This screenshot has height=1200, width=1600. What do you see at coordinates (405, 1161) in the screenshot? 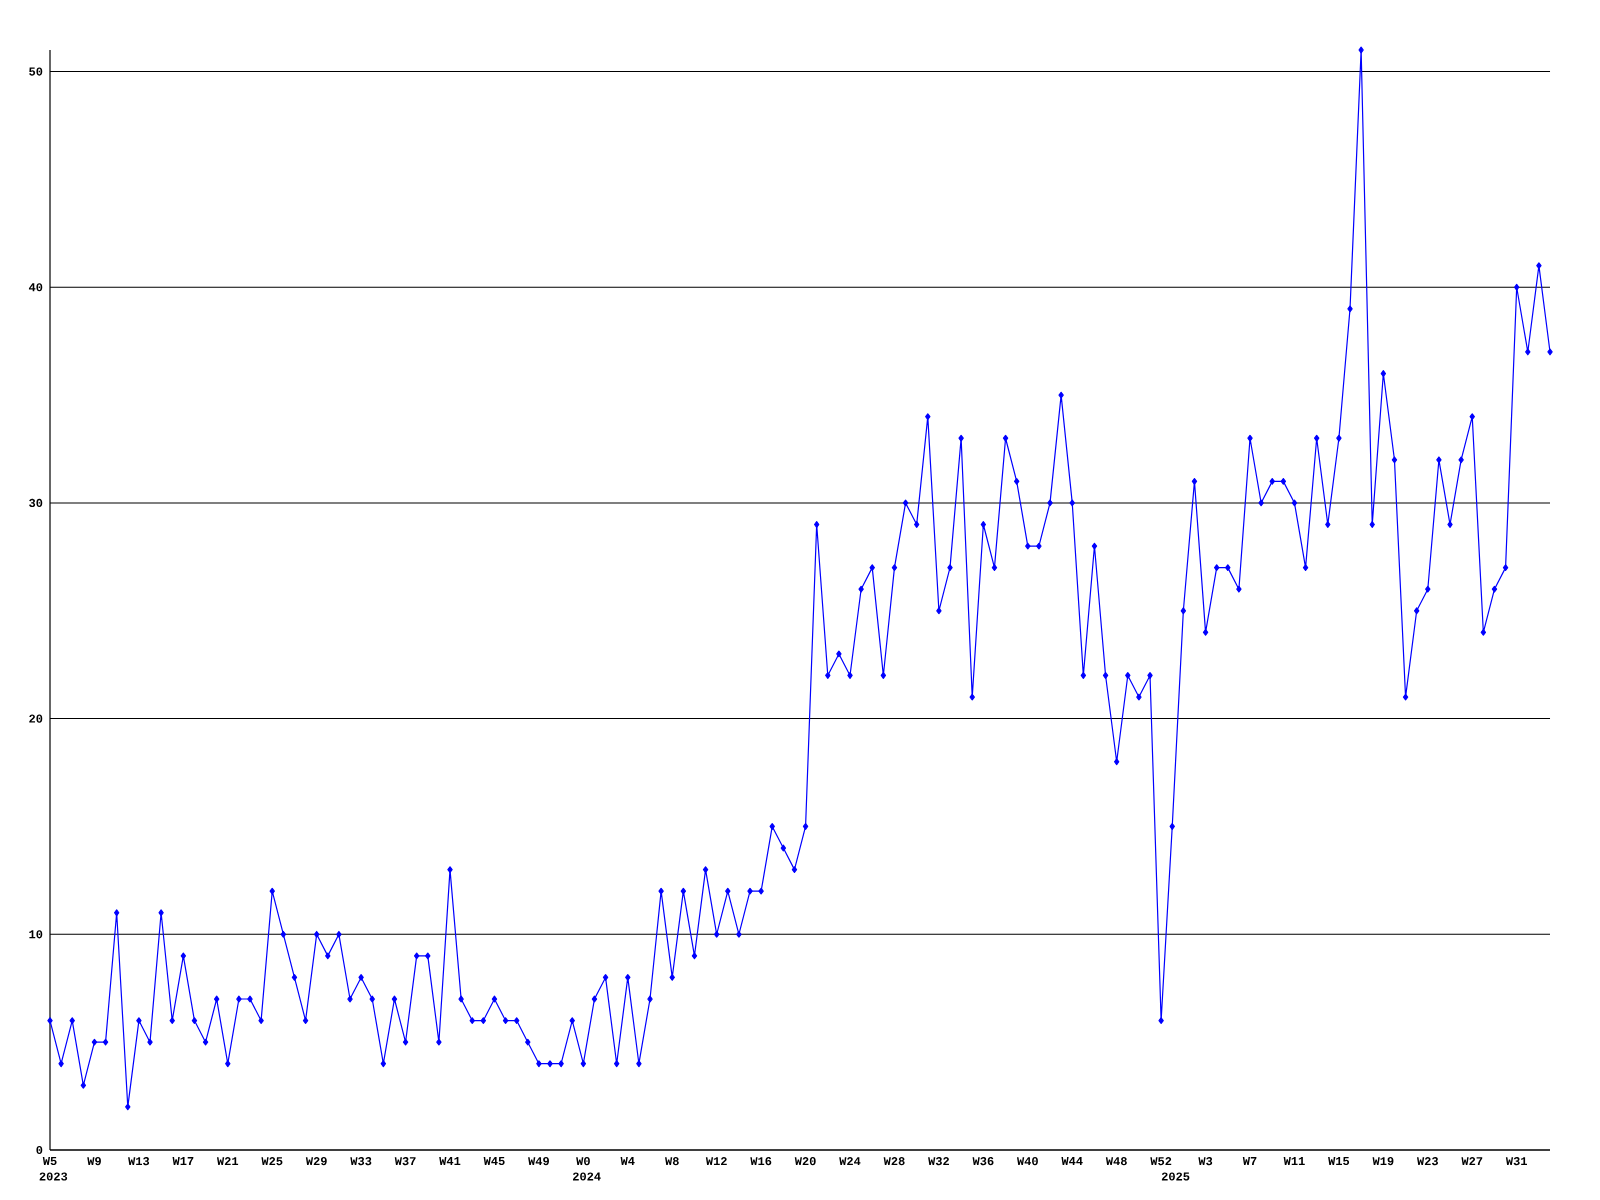
I see `x-tick-label: W37` at bounding box center [405, 1161].